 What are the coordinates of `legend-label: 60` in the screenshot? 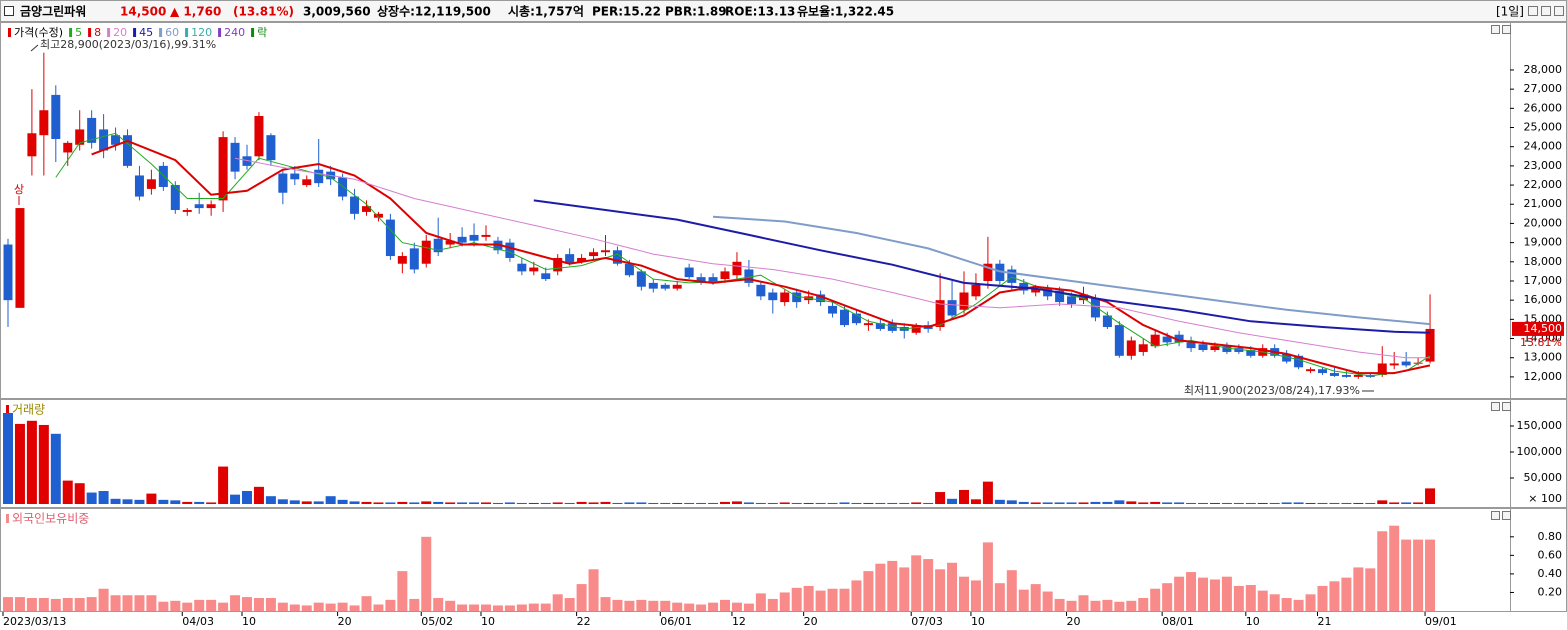 It's located at (172, 32).